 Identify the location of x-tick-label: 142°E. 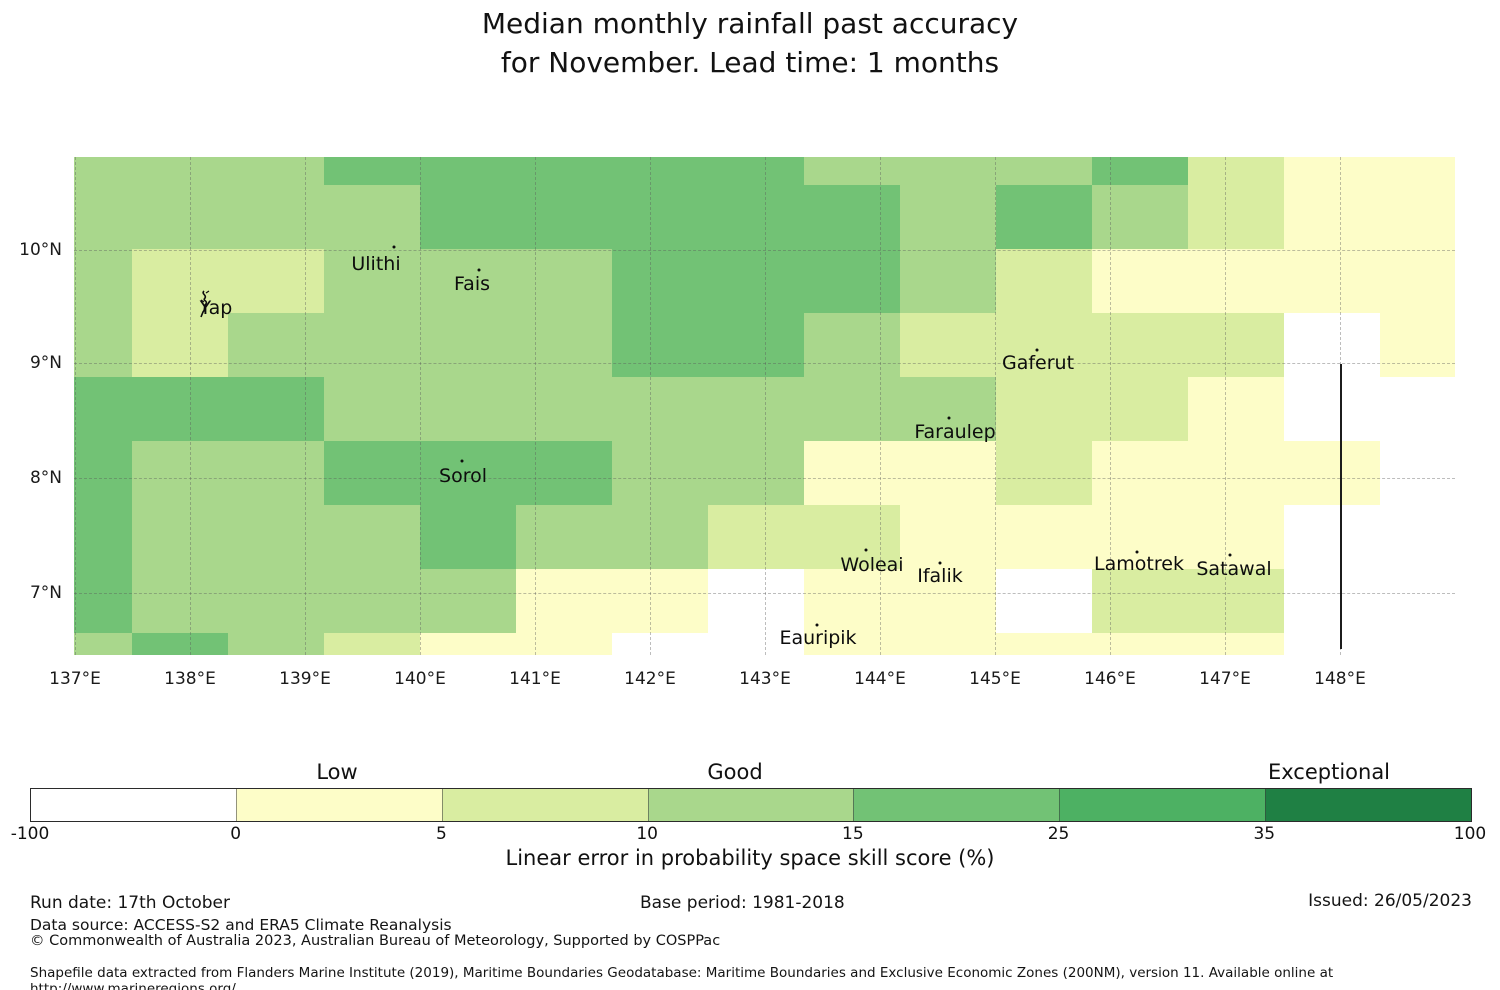
(650, 679).